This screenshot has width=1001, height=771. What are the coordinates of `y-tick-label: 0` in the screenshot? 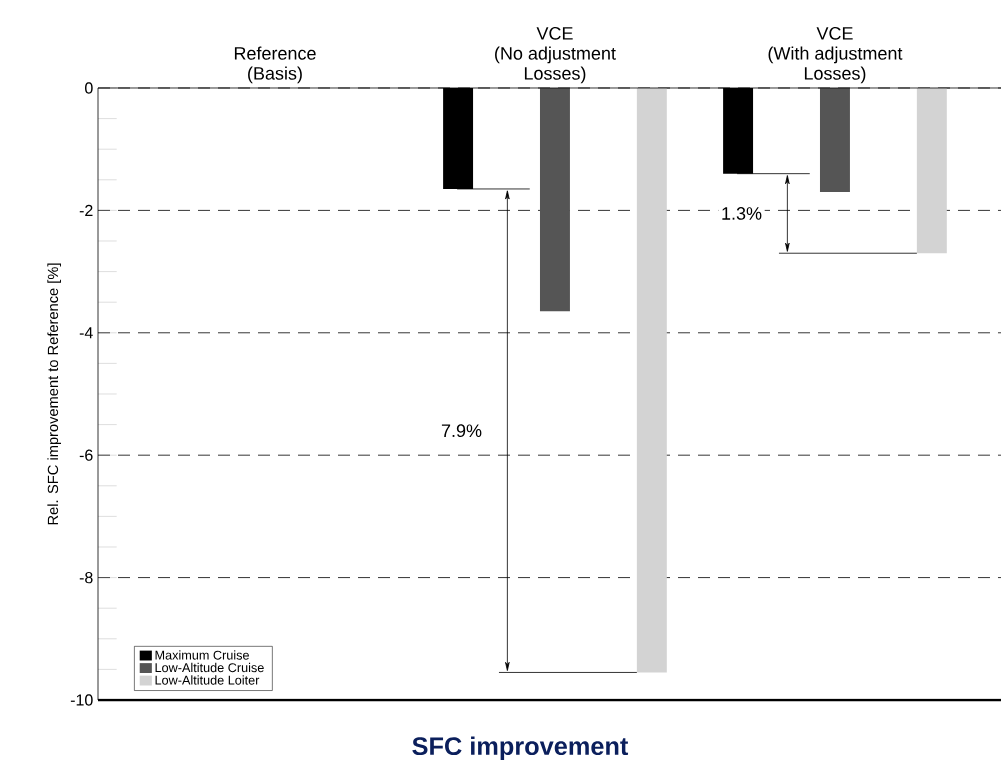 It's located at (89, 88).